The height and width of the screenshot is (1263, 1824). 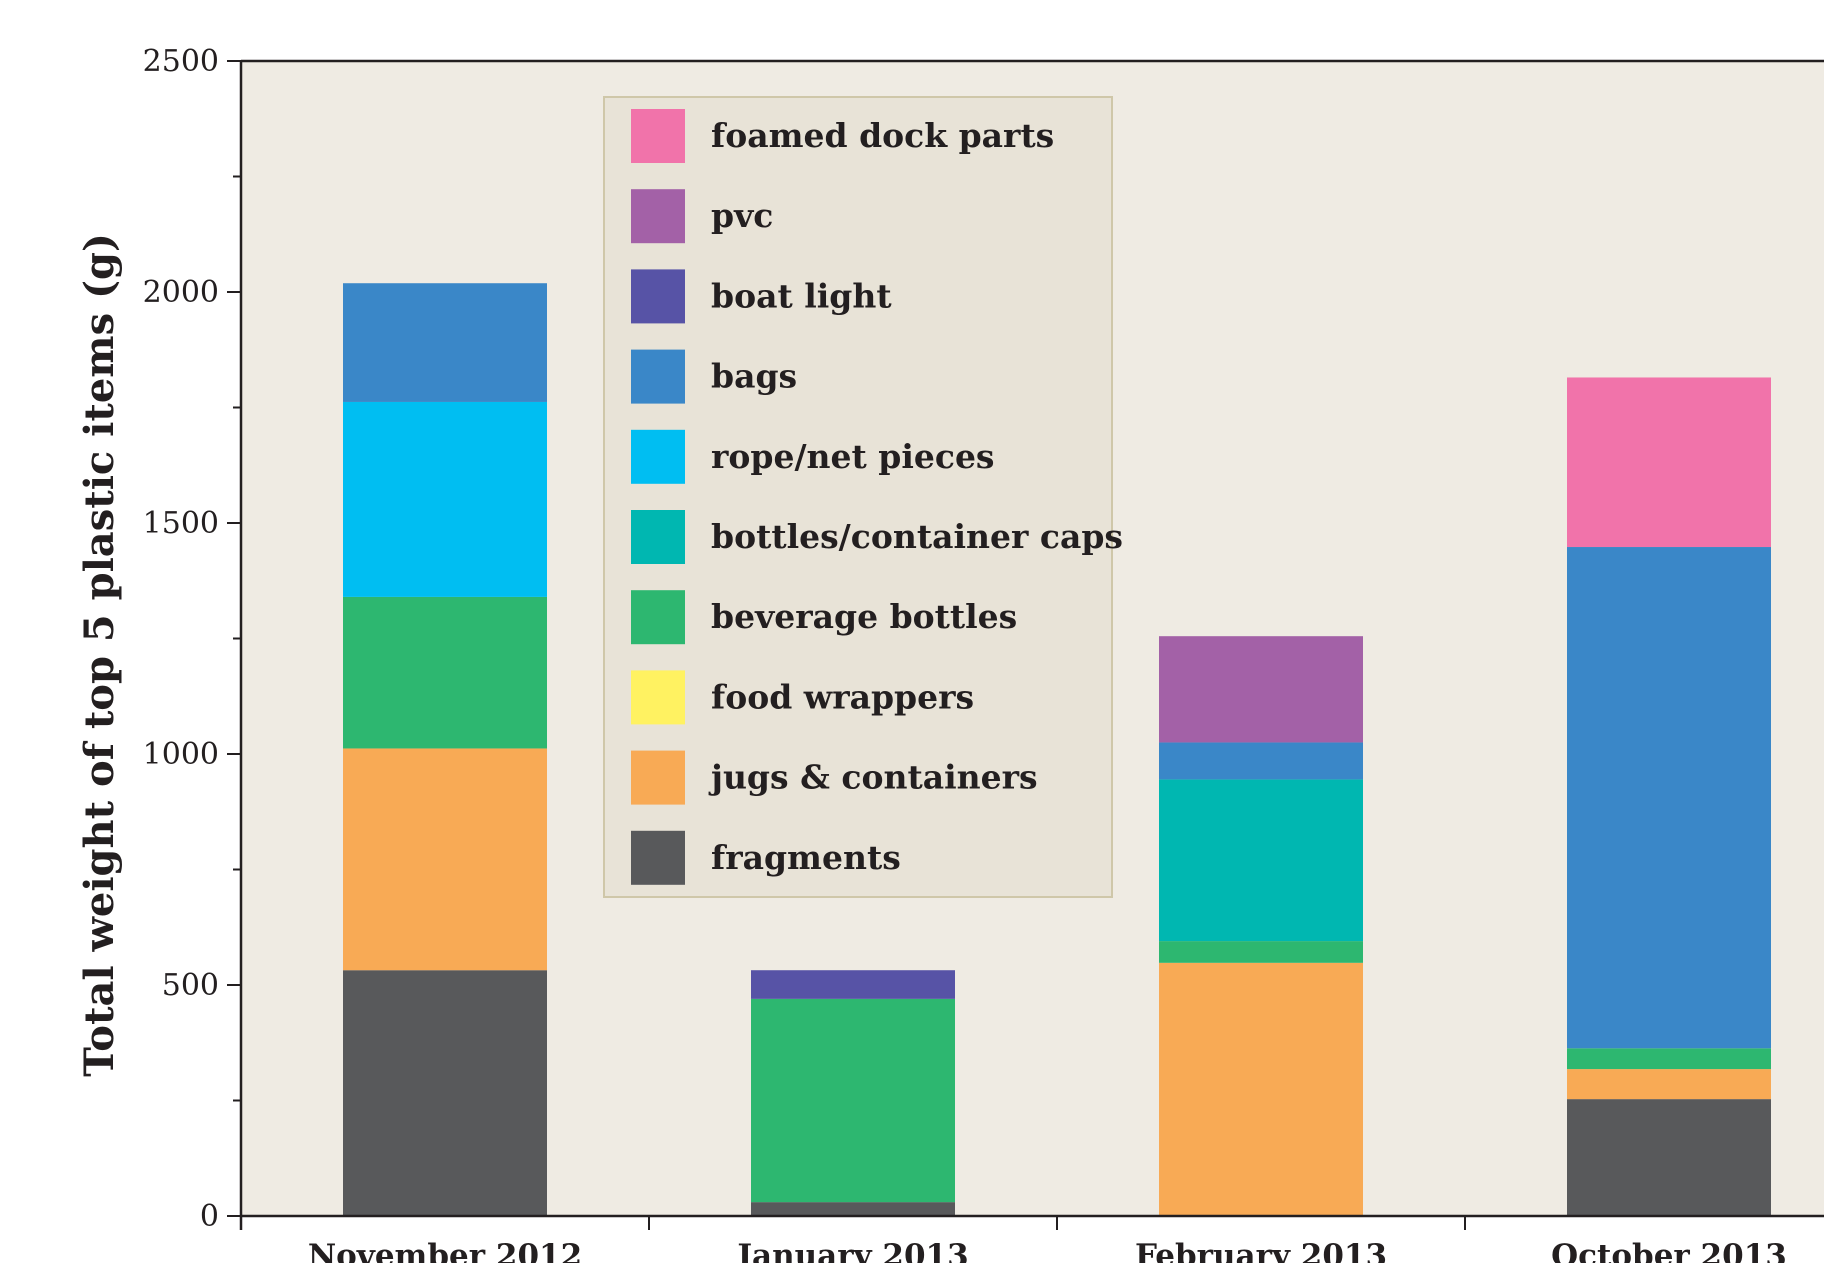 I want to click on y-axis-title: Total weight of top 5 plastic items (g), so click(x=99, y=655).